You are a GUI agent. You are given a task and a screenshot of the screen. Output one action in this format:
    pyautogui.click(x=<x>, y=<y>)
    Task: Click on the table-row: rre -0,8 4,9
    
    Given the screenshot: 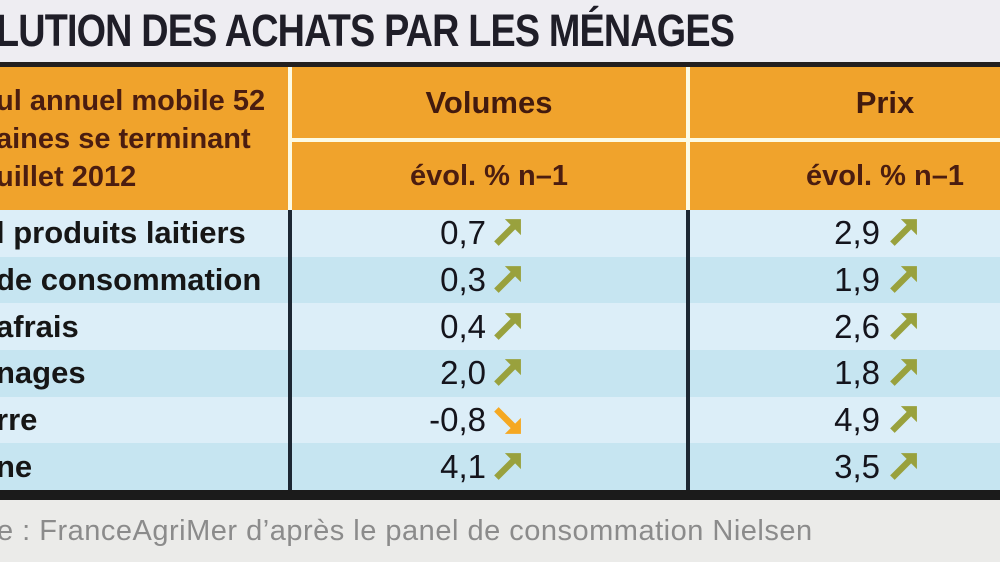 What is the action you would take?
    pyautogui.click(x=500, y=420)
    